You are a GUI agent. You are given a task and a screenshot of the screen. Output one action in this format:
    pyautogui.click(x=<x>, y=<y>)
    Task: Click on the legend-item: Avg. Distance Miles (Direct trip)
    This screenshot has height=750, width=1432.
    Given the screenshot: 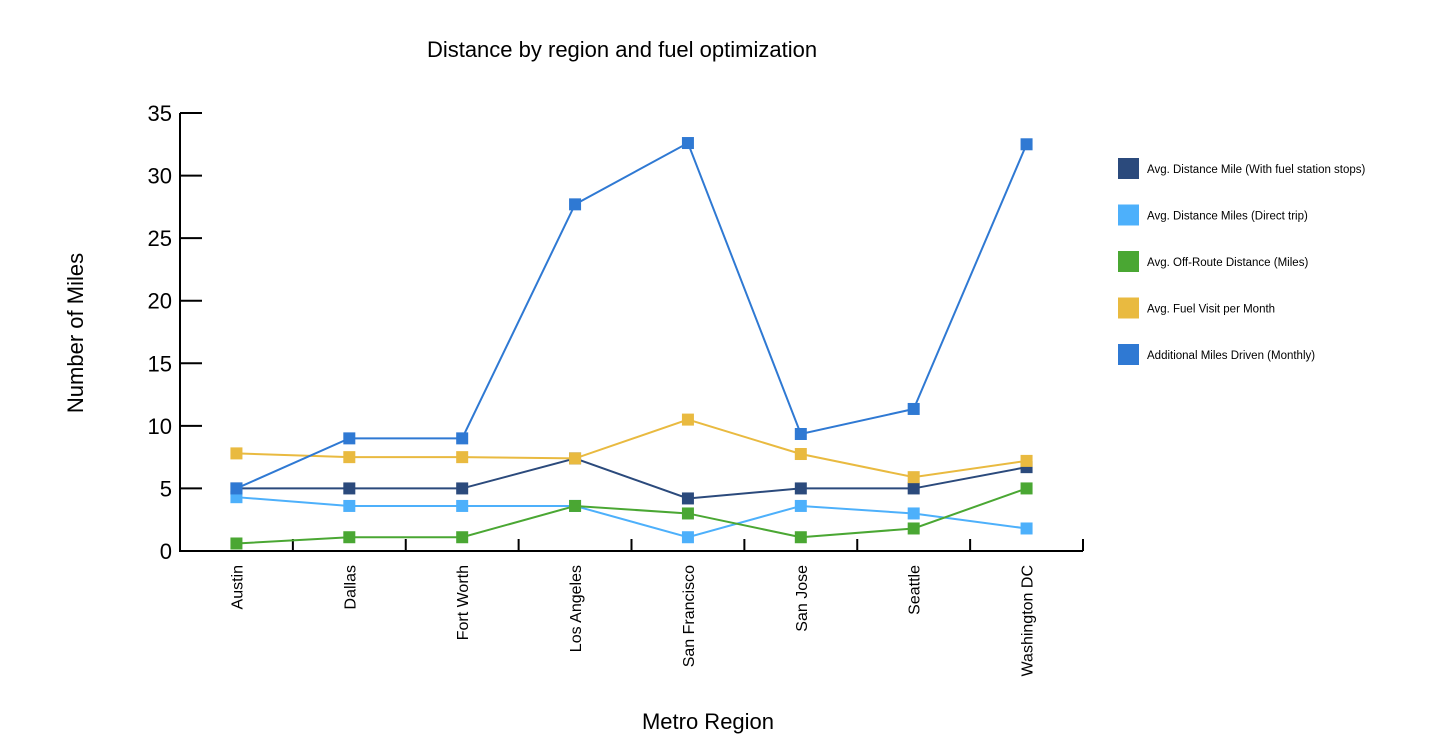 What is the action you would take?
    pyautogui.click(x=1213, y=215)
    